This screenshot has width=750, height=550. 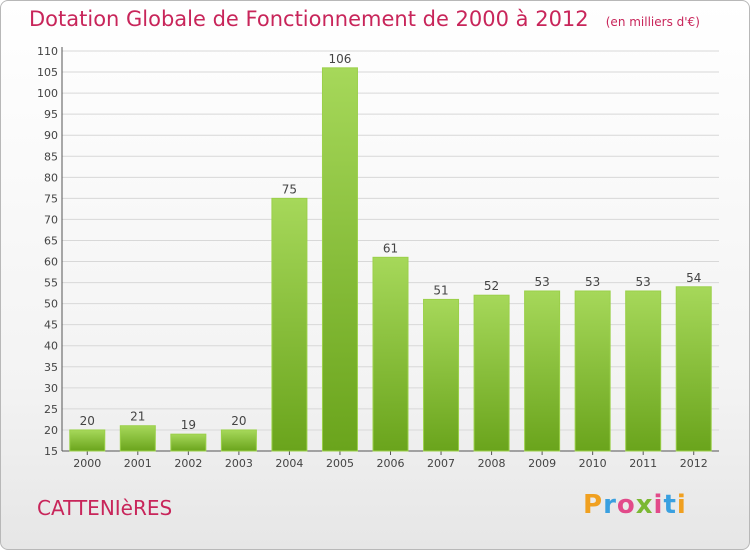 What do you see at coordinates (542, 371) in the screenshot?
I see `bar-2009` at bounding box center [542, 371].